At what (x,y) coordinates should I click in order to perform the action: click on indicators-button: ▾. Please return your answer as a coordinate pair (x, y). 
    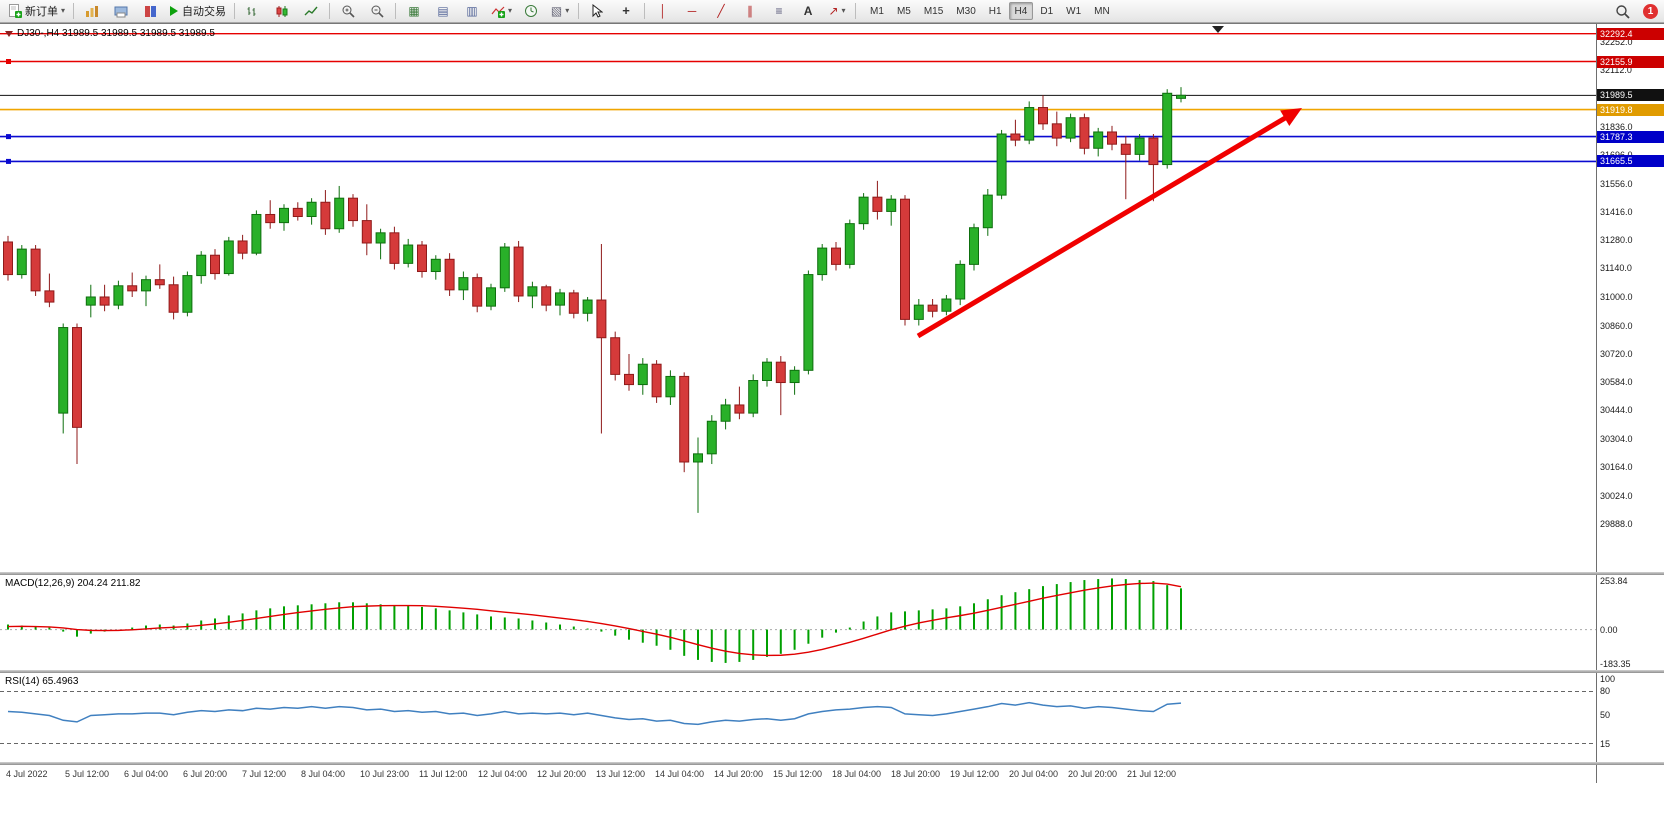
    Looking at the image, I should click on (501, 11).